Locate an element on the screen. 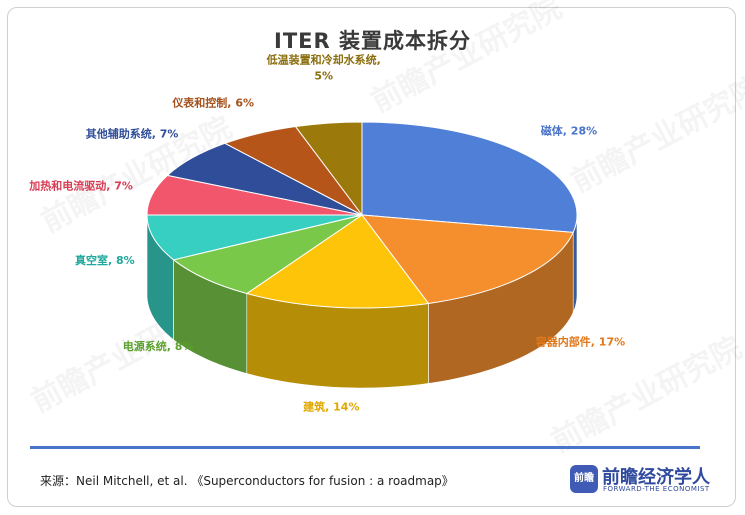  divider is located at coordinates (365, 447).